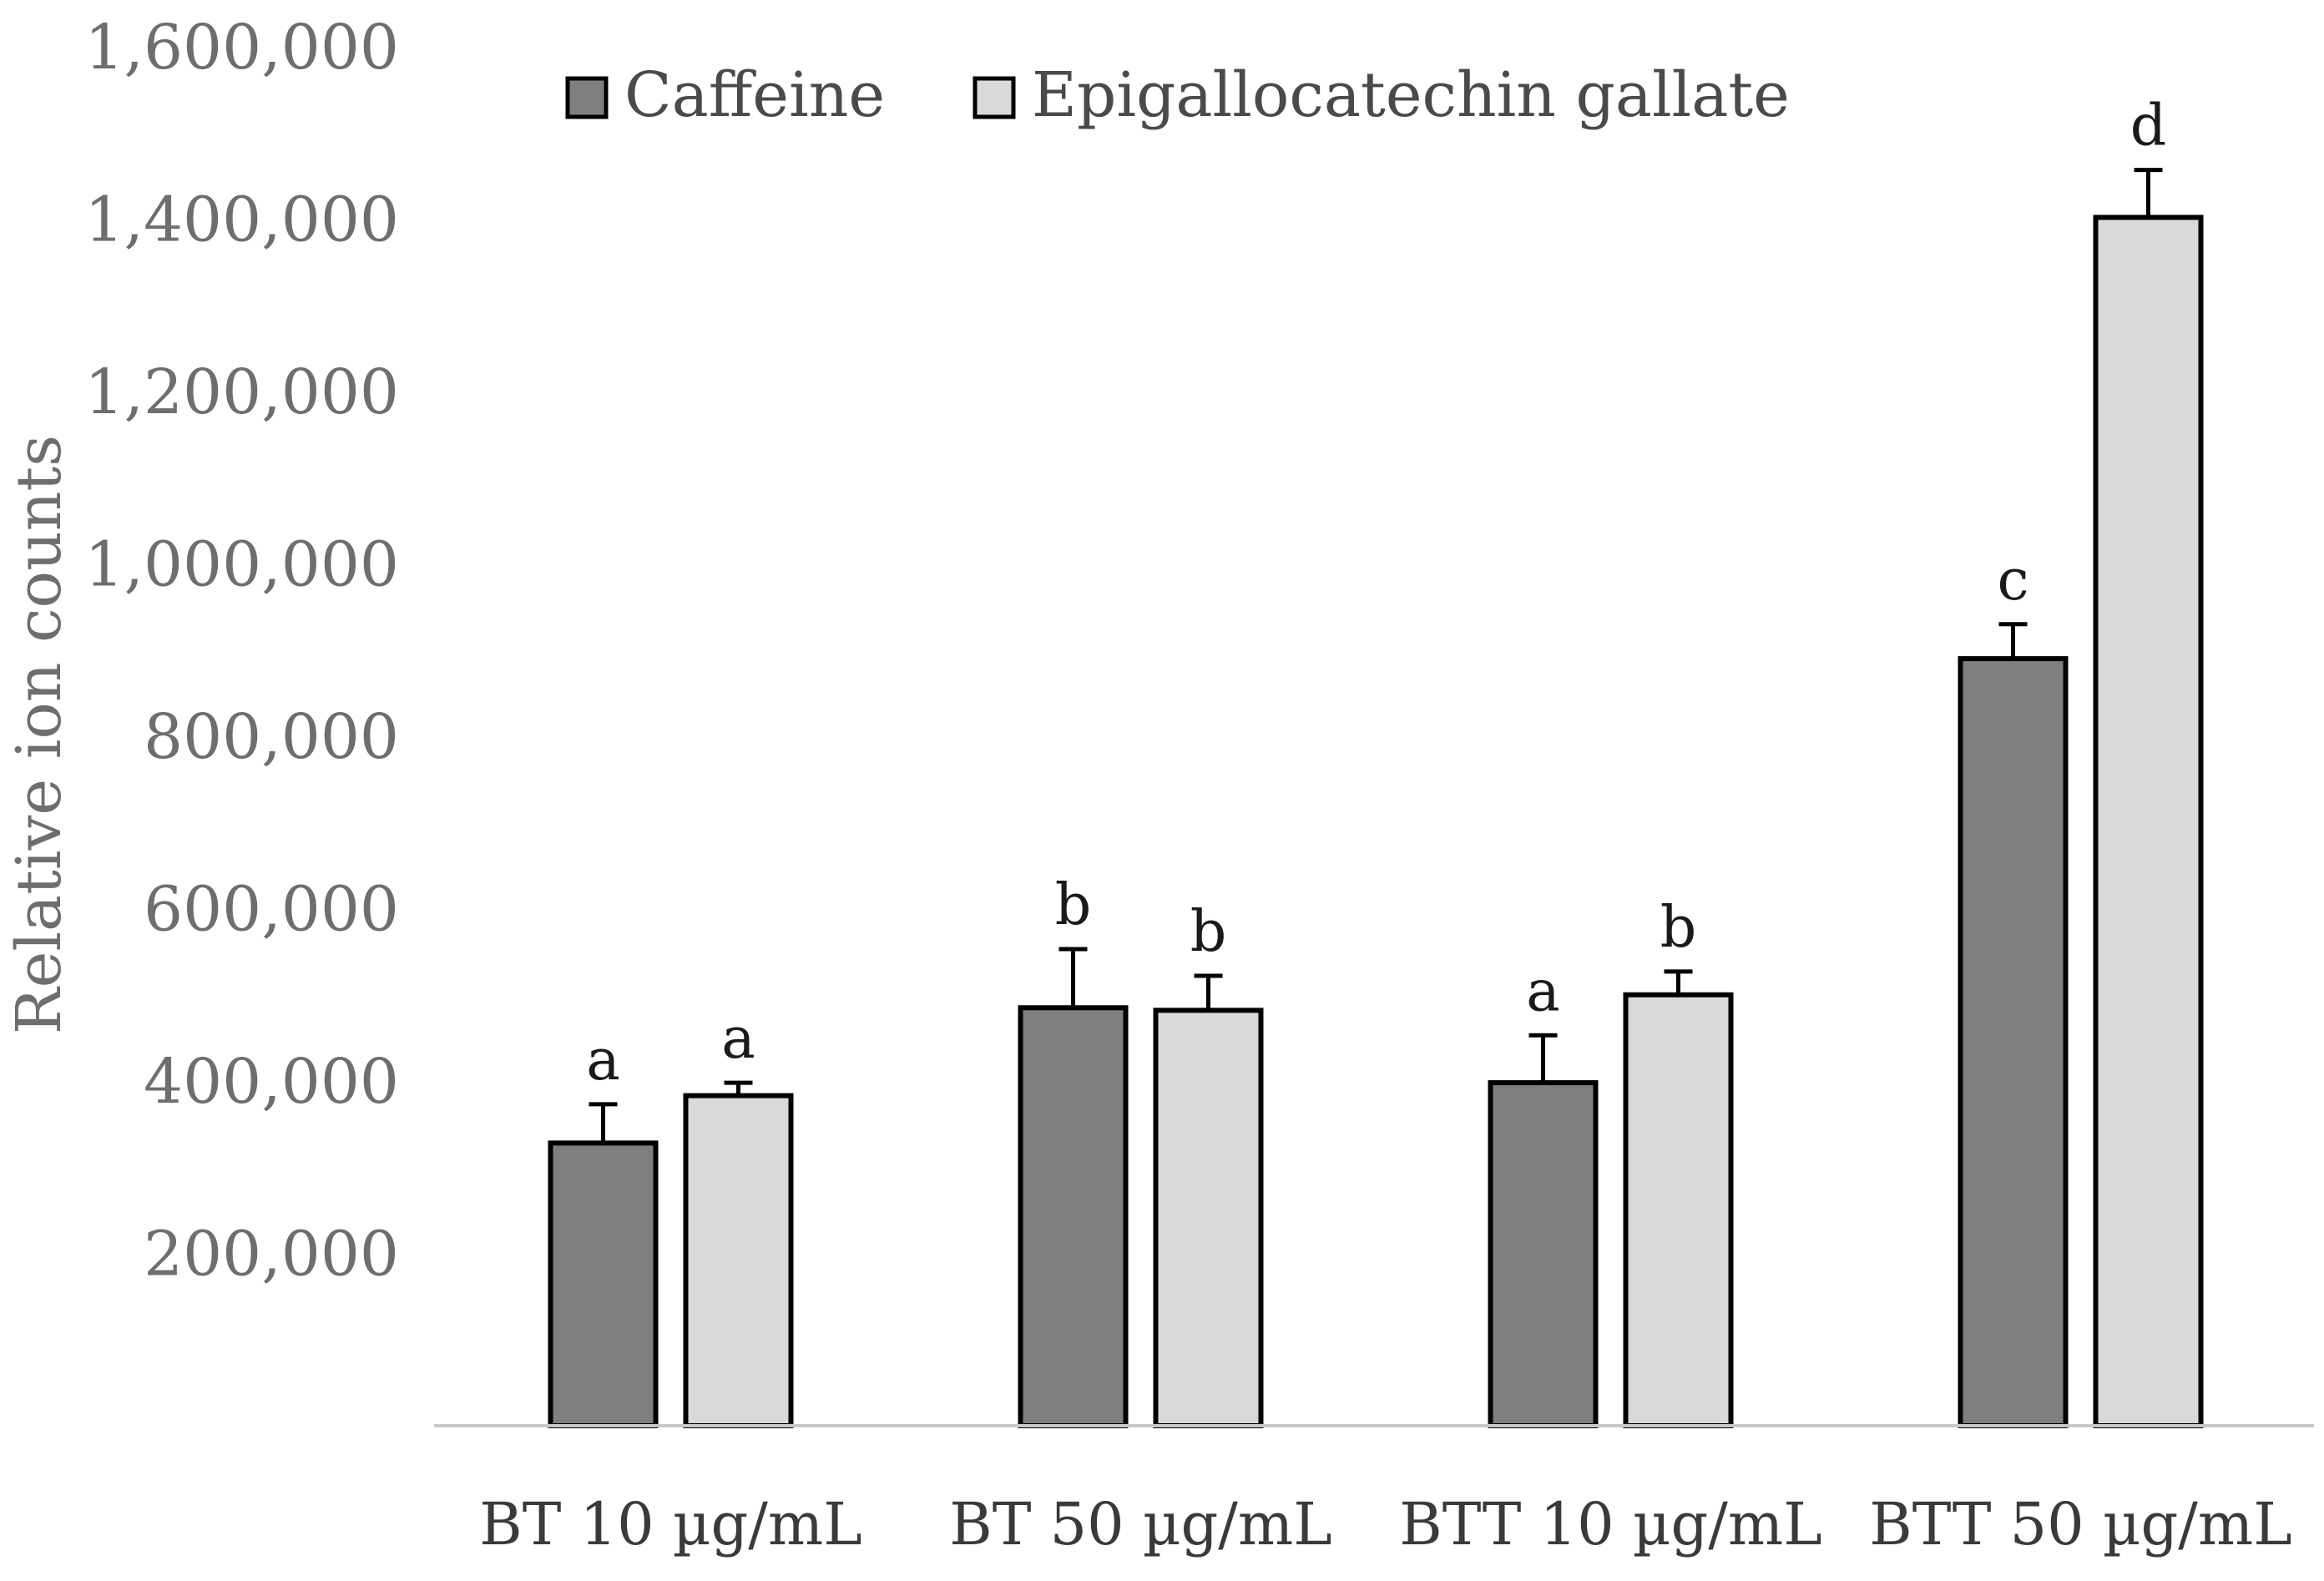 The image size is (2324, 1581). I want to click on legend-label: Epigallocatechin gallate, so click(1411, 95).